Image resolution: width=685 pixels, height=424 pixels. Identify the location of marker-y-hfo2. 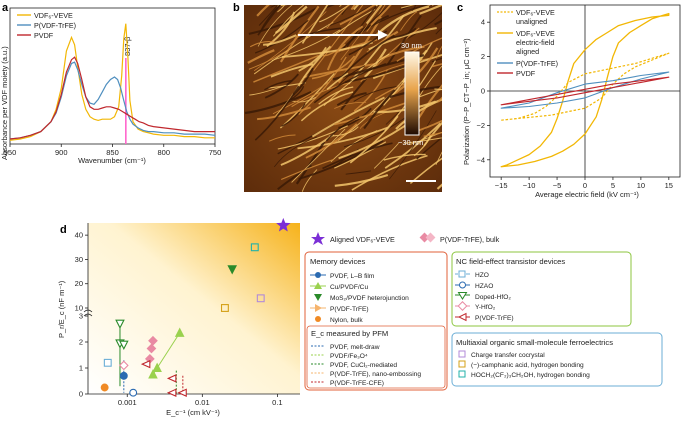
(462, 306).